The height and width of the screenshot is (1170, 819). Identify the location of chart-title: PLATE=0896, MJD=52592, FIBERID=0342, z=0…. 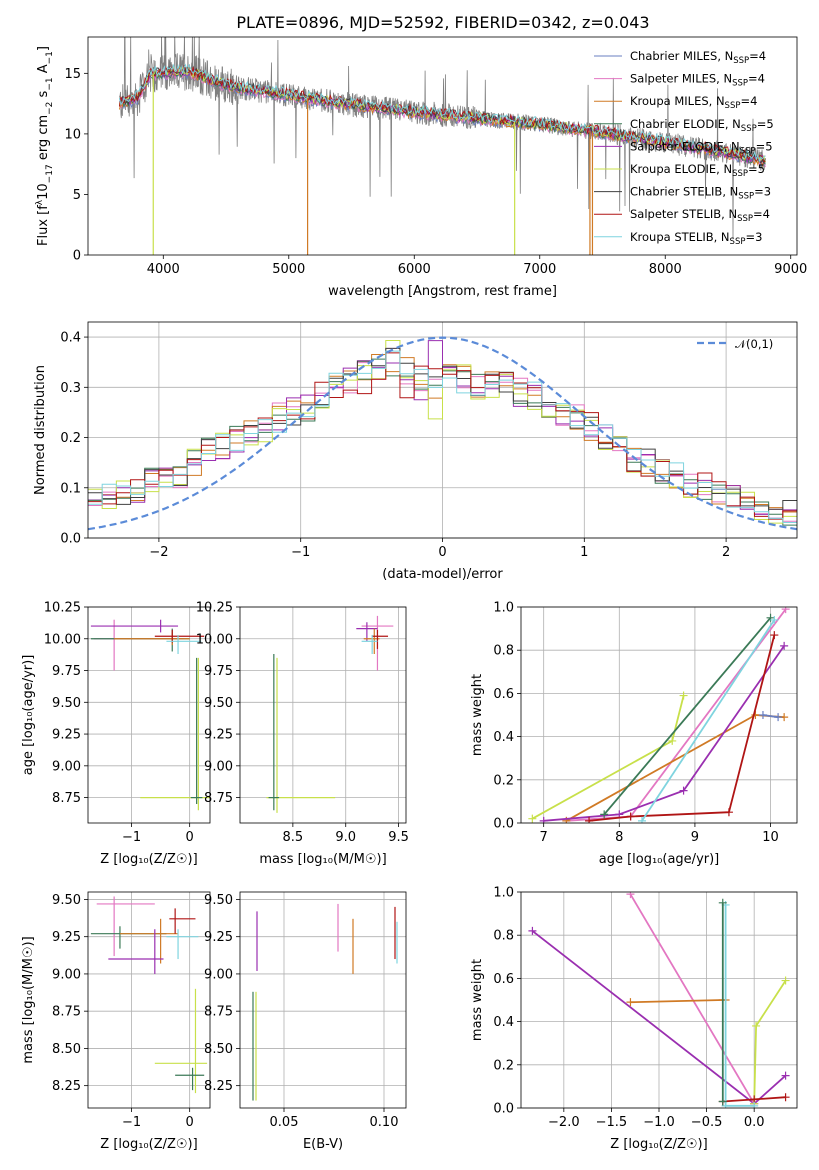
(442, 22).